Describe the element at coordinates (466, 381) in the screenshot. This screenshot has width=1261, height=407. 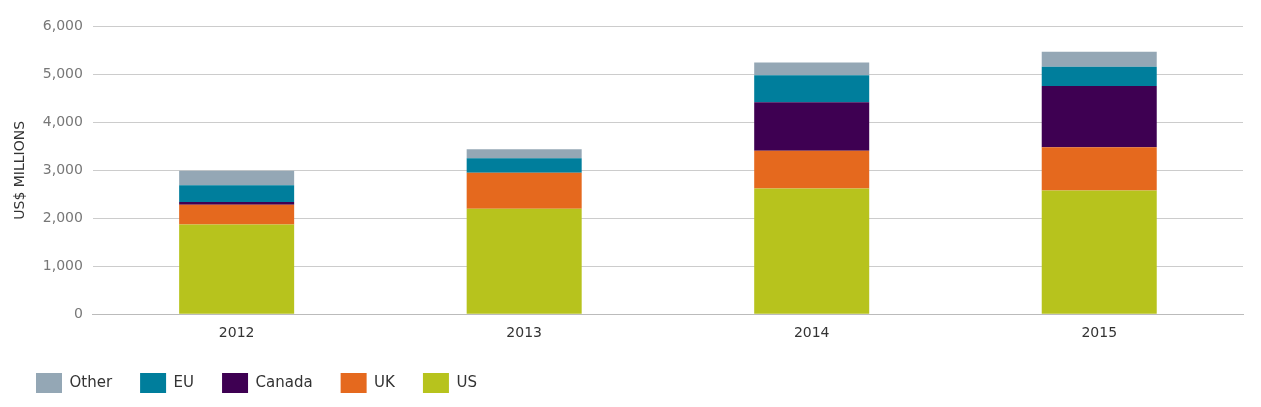
I see `legend-label: US` at that location.